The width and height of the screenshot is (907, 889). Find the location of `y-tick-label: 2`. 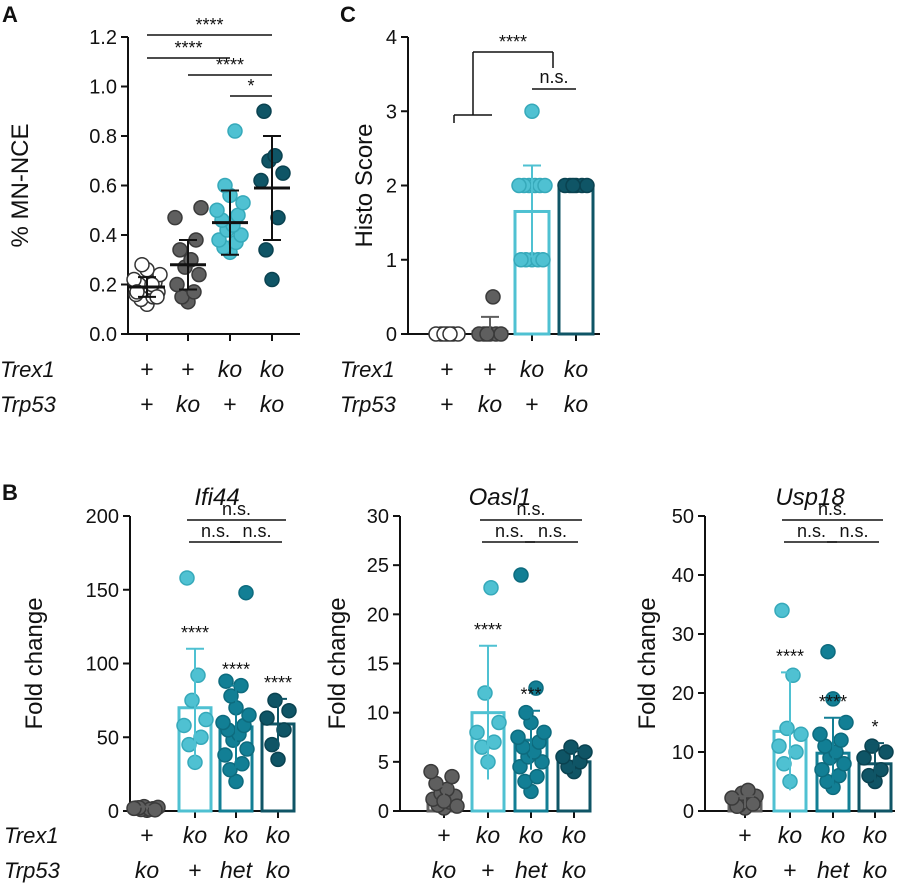

y-tick-label: 2 is located at coordinates (391, 187).